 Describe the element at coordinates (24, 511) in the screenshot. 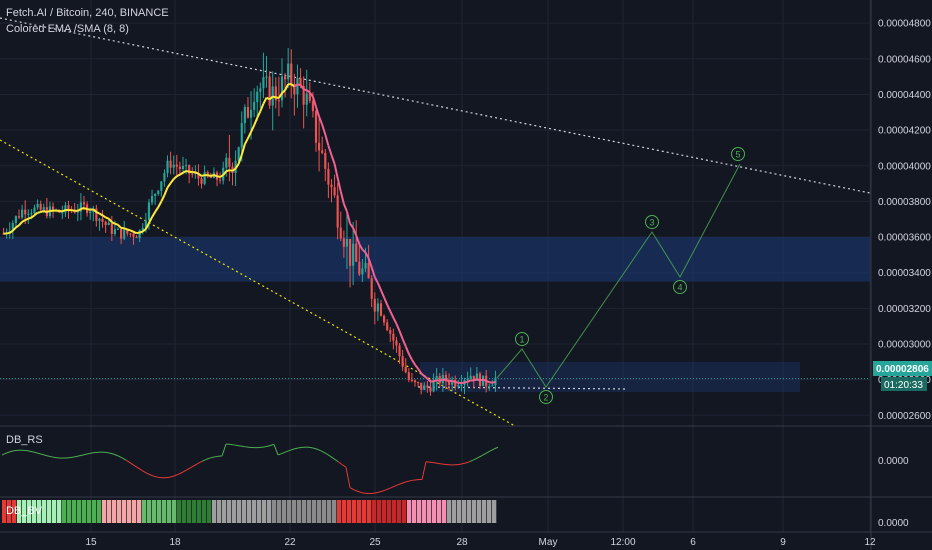

I see `bv-legend: DB_BV` at that location.